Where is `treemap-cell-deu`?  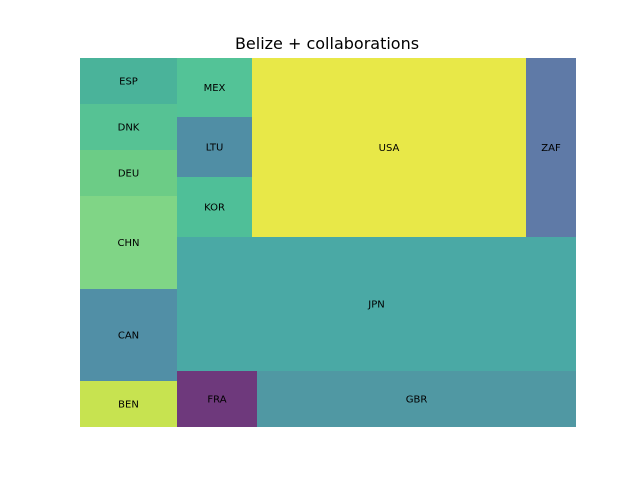
treemap-cell-deu is located at coordinates (128, 173).